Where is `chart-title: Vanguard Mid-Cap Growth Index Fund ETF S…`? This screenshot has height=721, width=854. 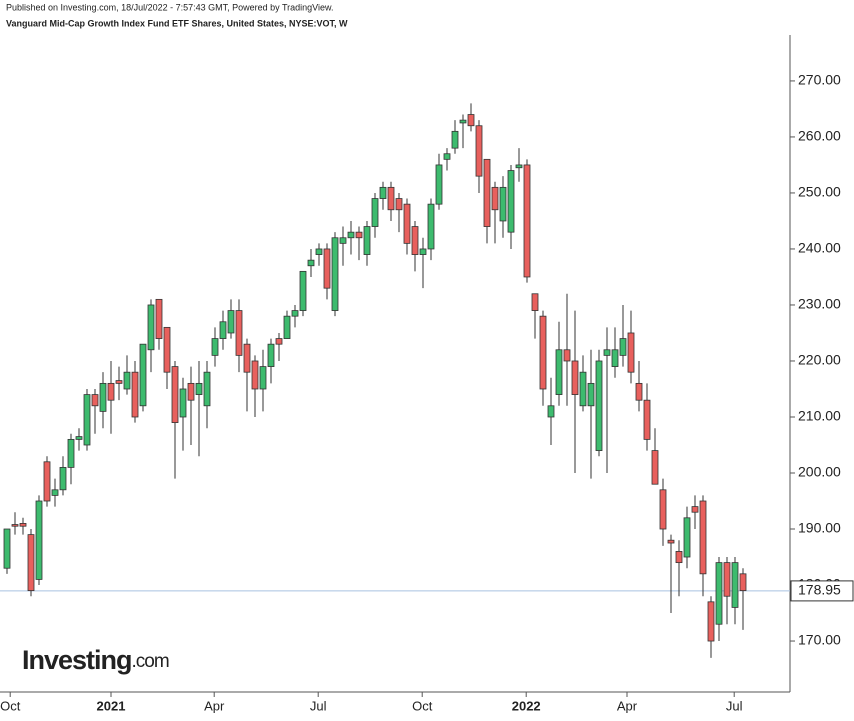
chart-title: Vanguard Mid-Cap Growth Index Fund ETF S… is located at coordinates (177, 23).